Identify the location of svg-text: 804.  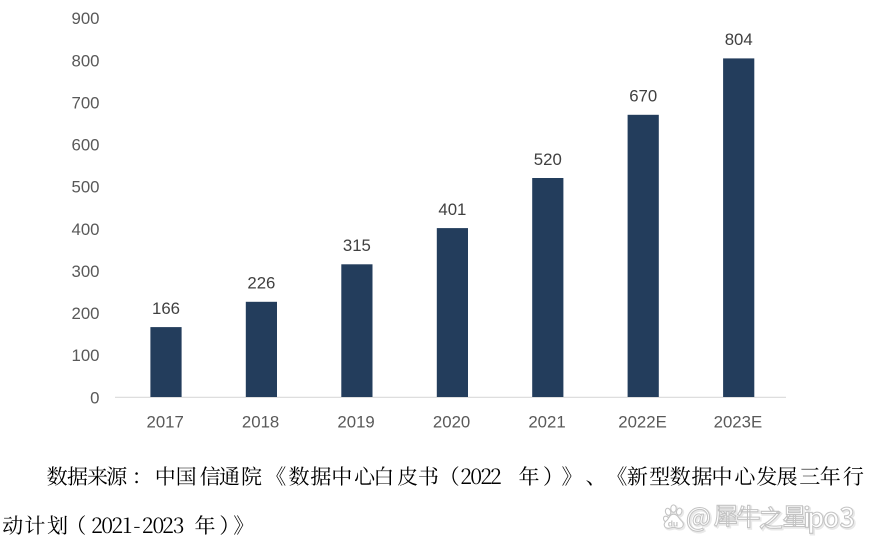
(739, 39).